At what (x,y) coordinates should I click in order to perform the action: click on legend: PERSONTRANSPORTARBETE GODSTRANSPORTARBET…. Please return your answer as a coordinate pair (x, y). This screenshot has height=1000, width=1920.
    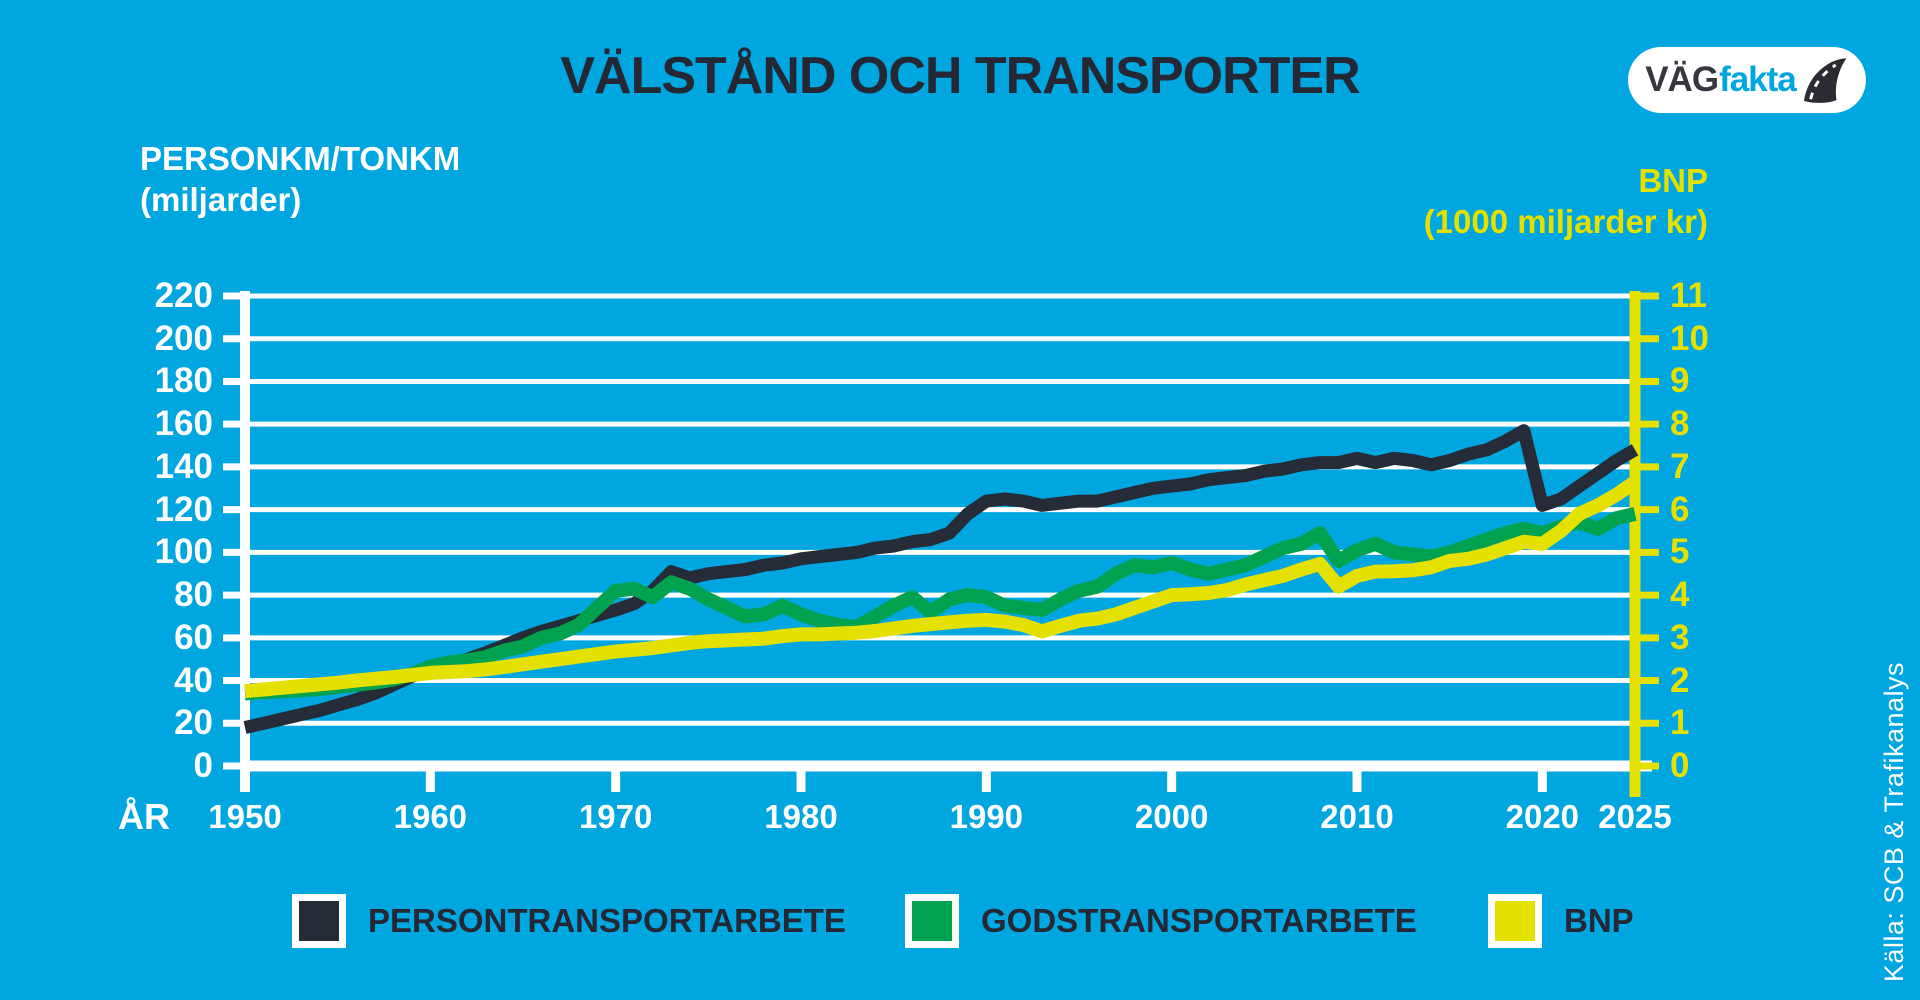
    Looking at the image, I should click on (960, 922).